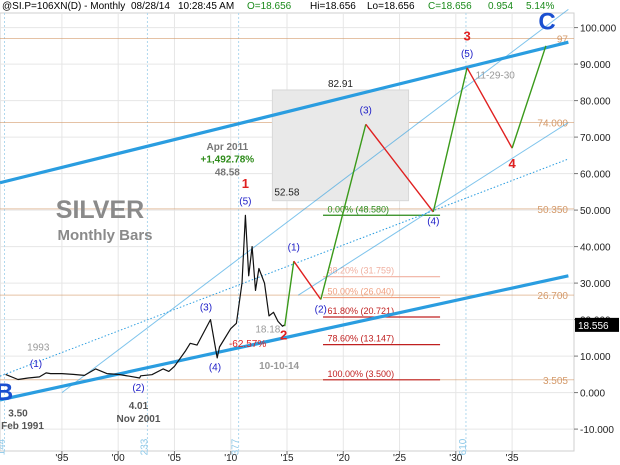 The height and width of the screenshot is (465, 620). I want to click on level-label: 97, so click(563, 40).